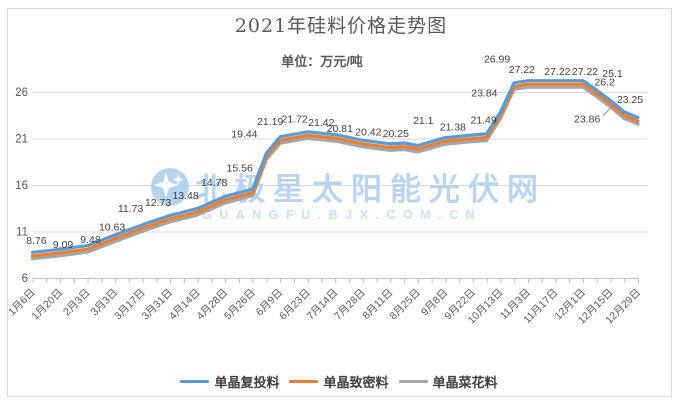 The image size is (678, 404). What do you see at coordinates (295, 119) in the screenshot?
I see `data-label: 21.72` at bounding box center [295, 119].